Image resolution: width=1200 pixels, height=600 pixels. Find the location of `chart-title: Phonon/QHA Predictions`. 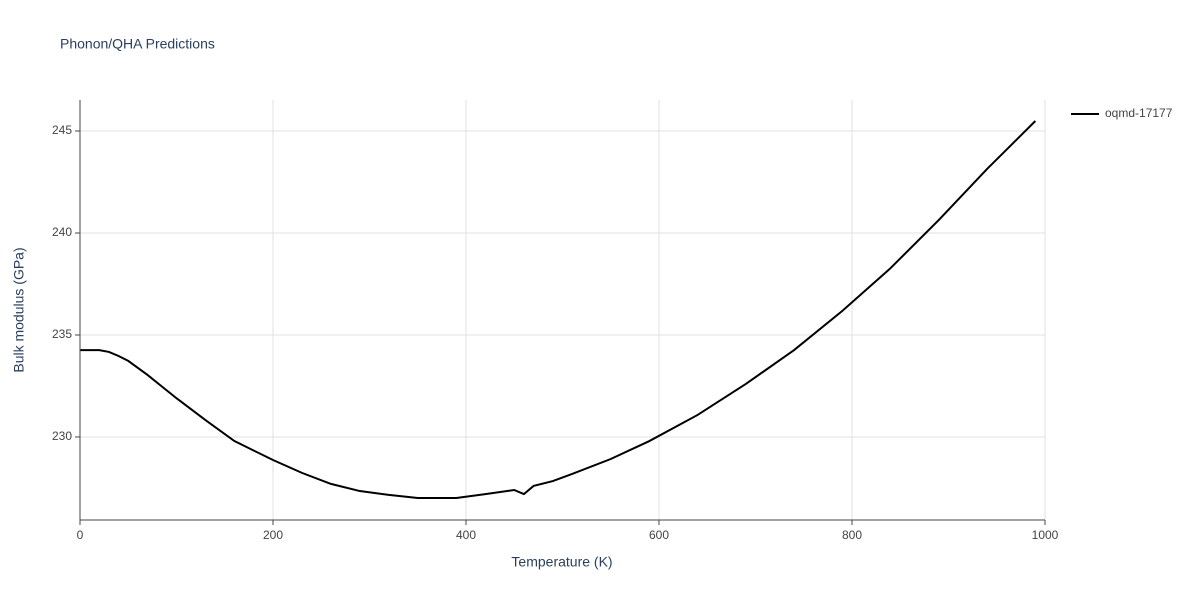

chart-title: Phonon/QHA Predictions is located at coordinates (137, 44).